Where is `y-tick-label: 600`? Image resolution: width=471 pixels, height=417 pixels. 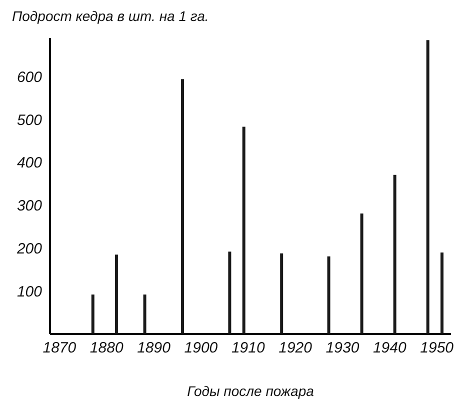 y-tick-label: 600 is located at coordinates (29, 77).